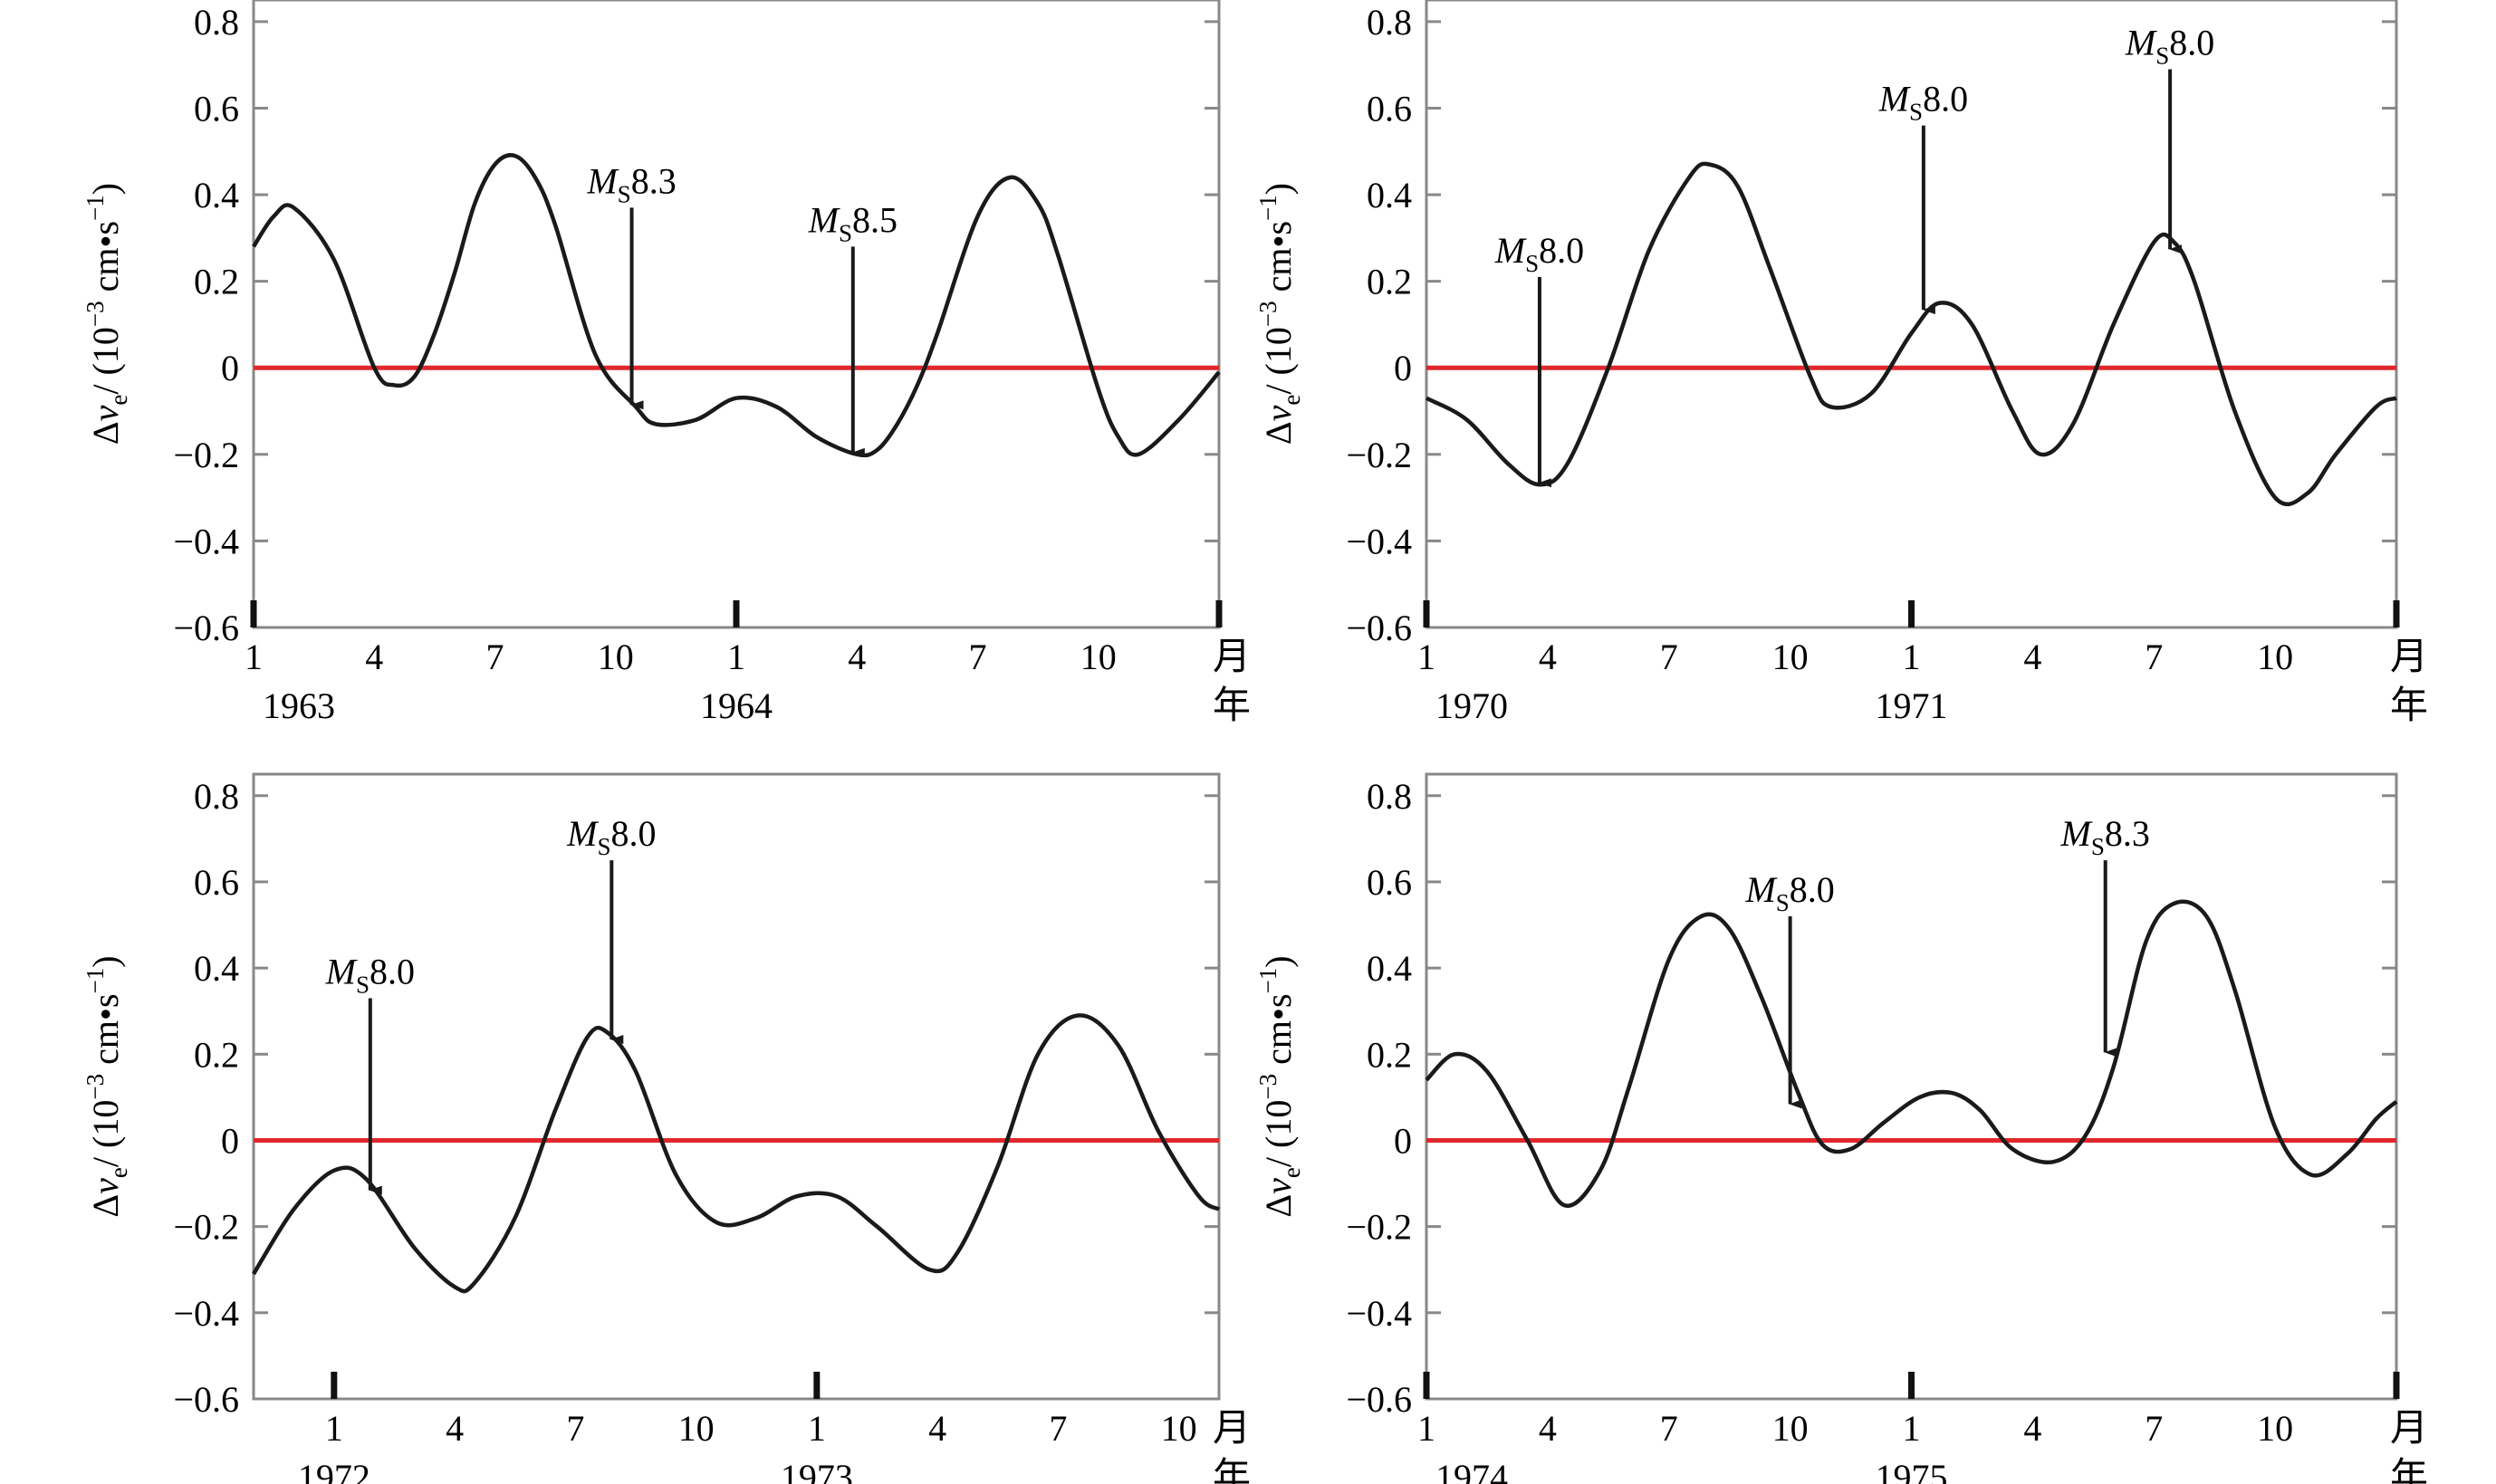 The width and height of the screenshot is (2496, 1484). Describe the element at coordinates (817, 1470) in the screenshot. I see `year-label: 1973` at that location.